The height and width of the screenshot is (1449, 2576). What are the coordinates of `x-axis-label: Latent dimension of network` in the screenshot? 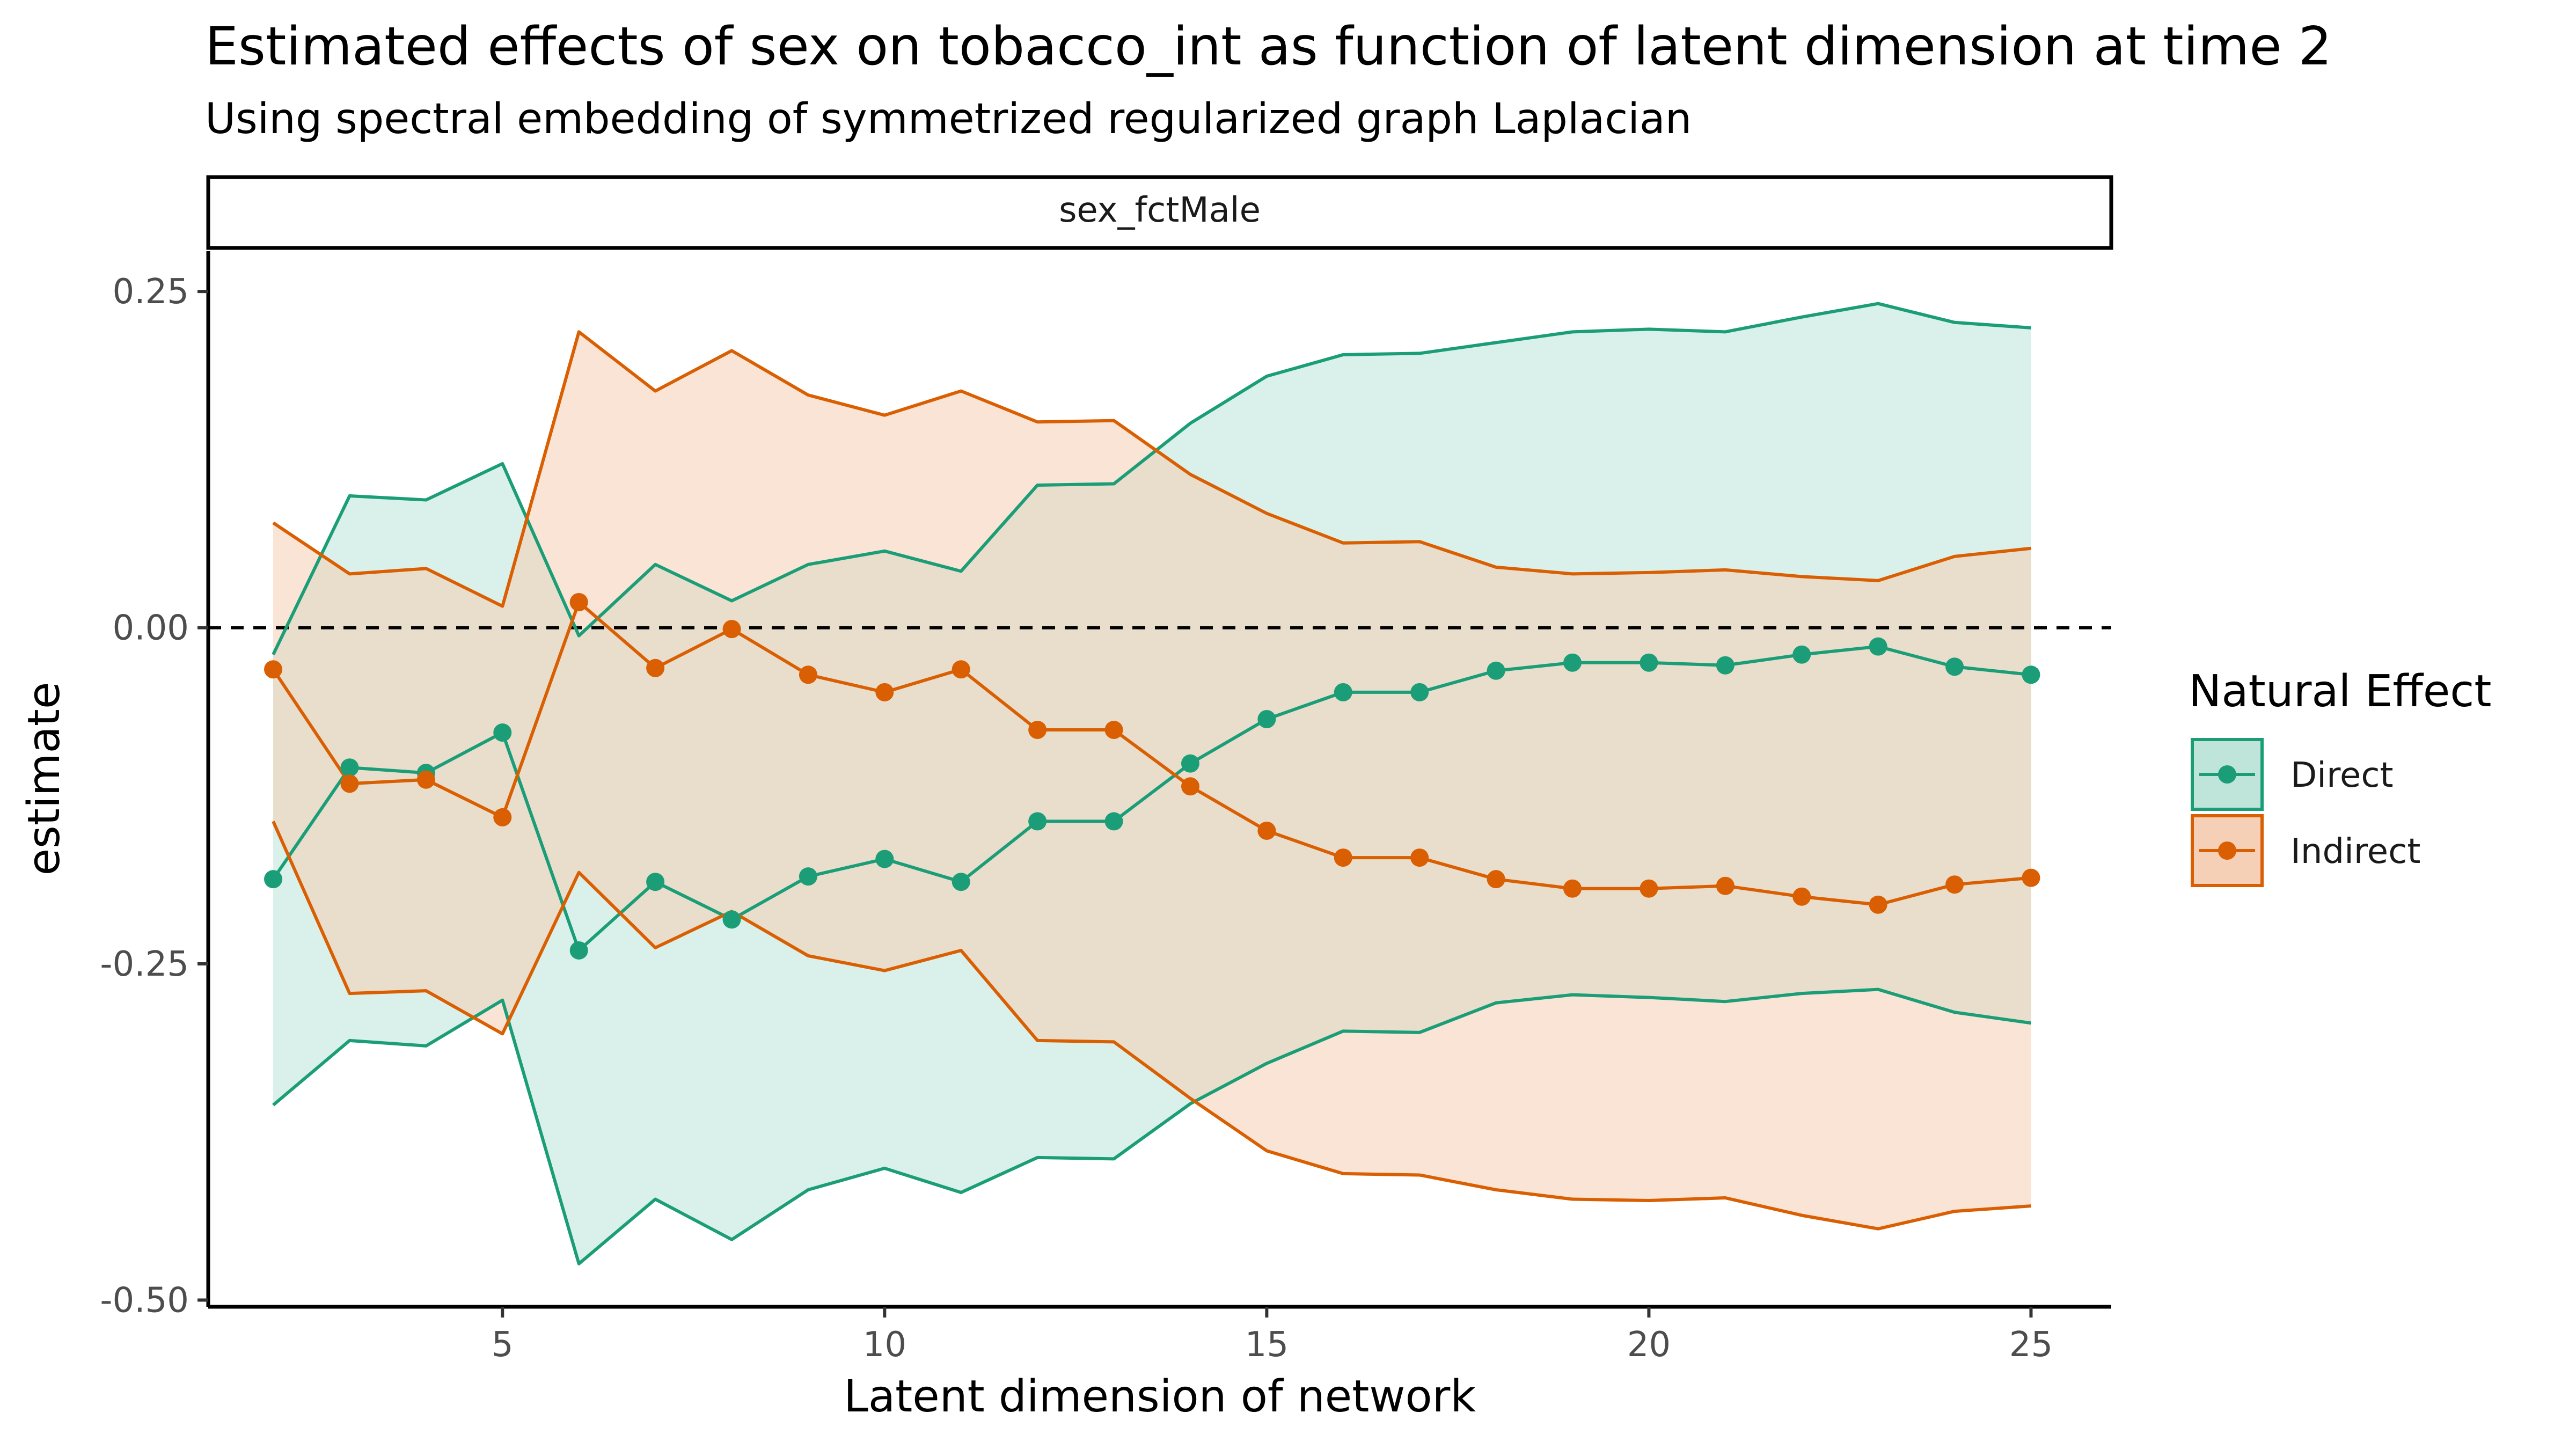 It's located at (1160, 1396).